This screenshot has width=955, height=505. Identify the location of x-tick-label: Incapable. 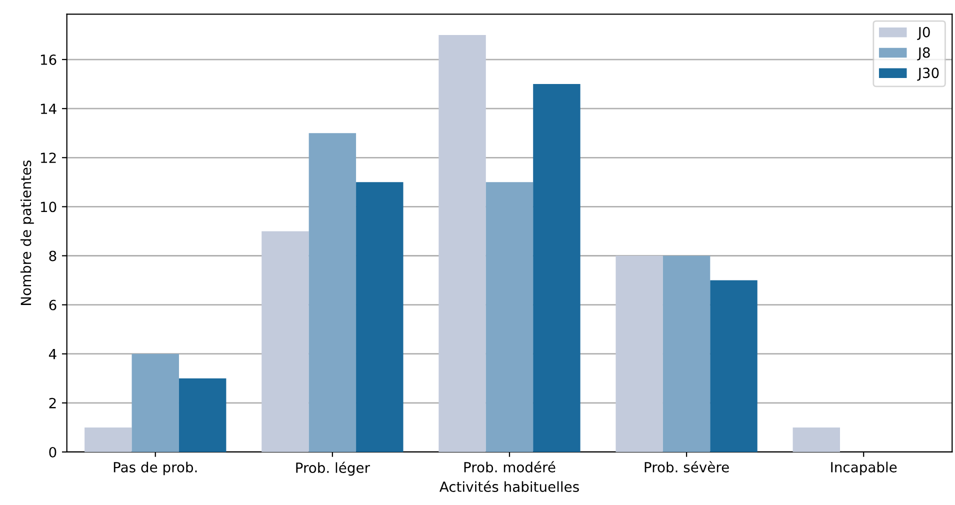
(864, 469).